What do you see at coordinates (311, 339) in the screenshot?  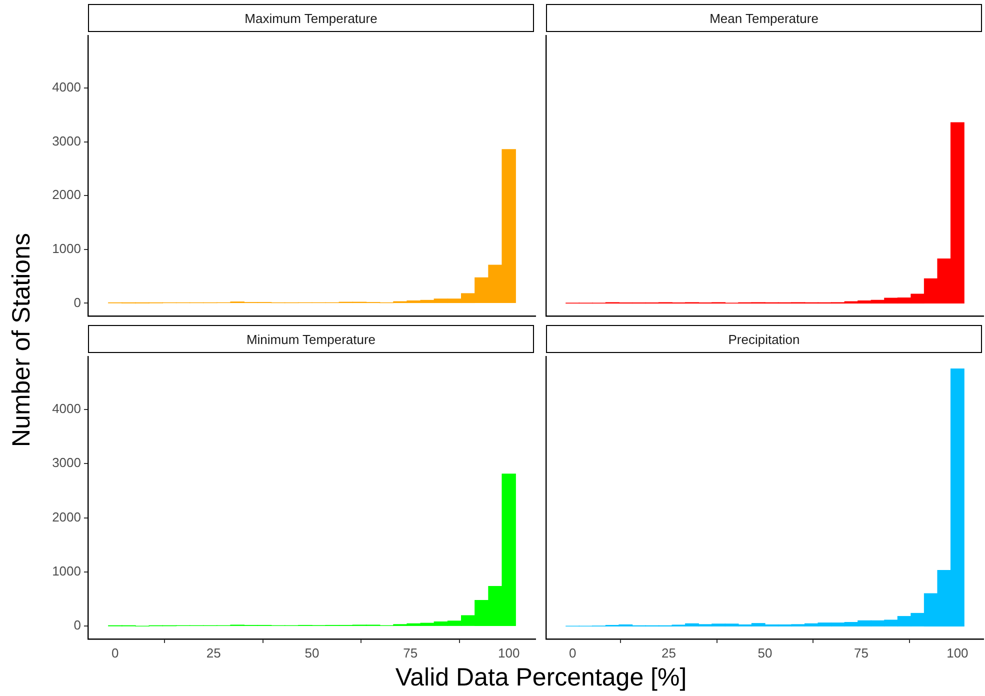 I see `chart-title: Minimum Temperature` at bounding box center [311, 339].